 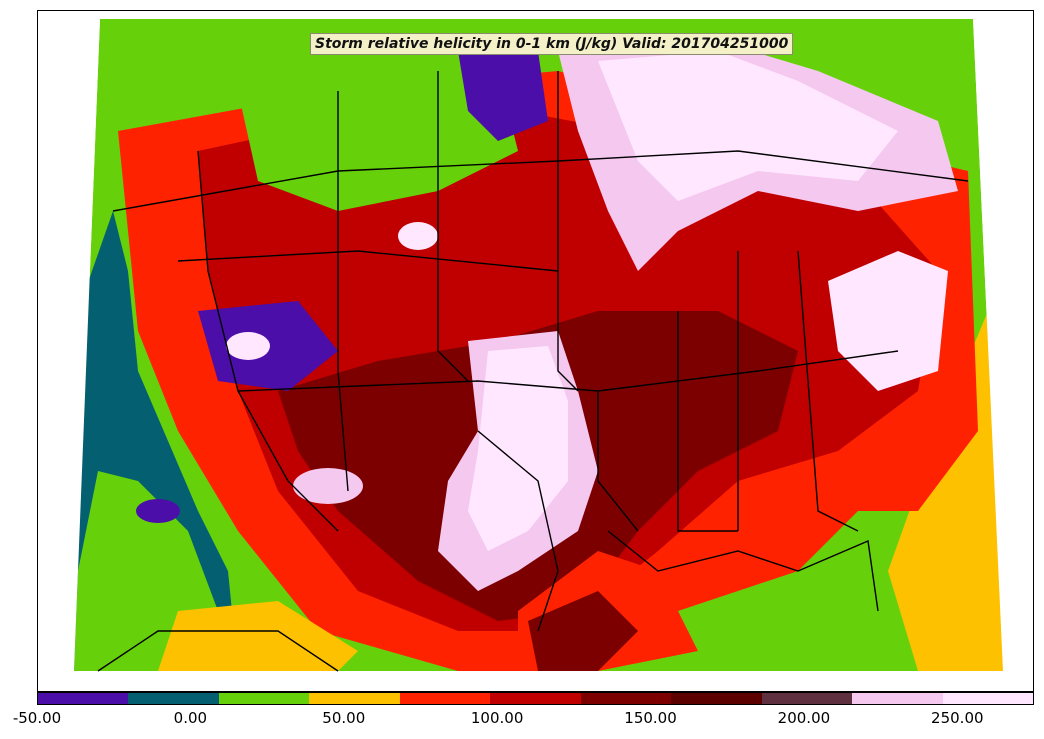 I want to click on northern-plains-purple, so click(x=503, y=96).